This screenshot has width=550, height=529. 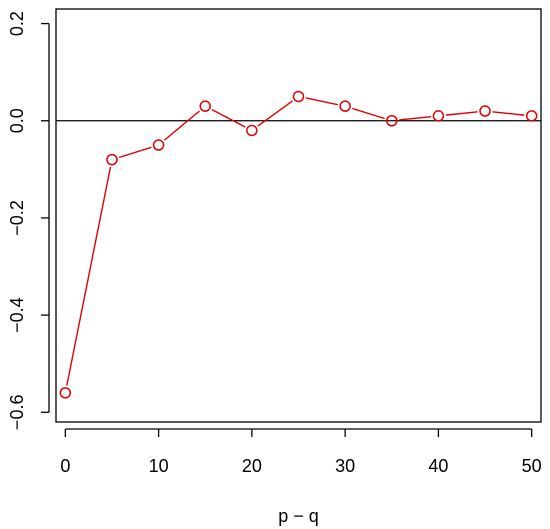 What do you see at coordinates (532, 466) in the screenshot?
I see `x-tick-label: 50` at bounding box center [532, 466].